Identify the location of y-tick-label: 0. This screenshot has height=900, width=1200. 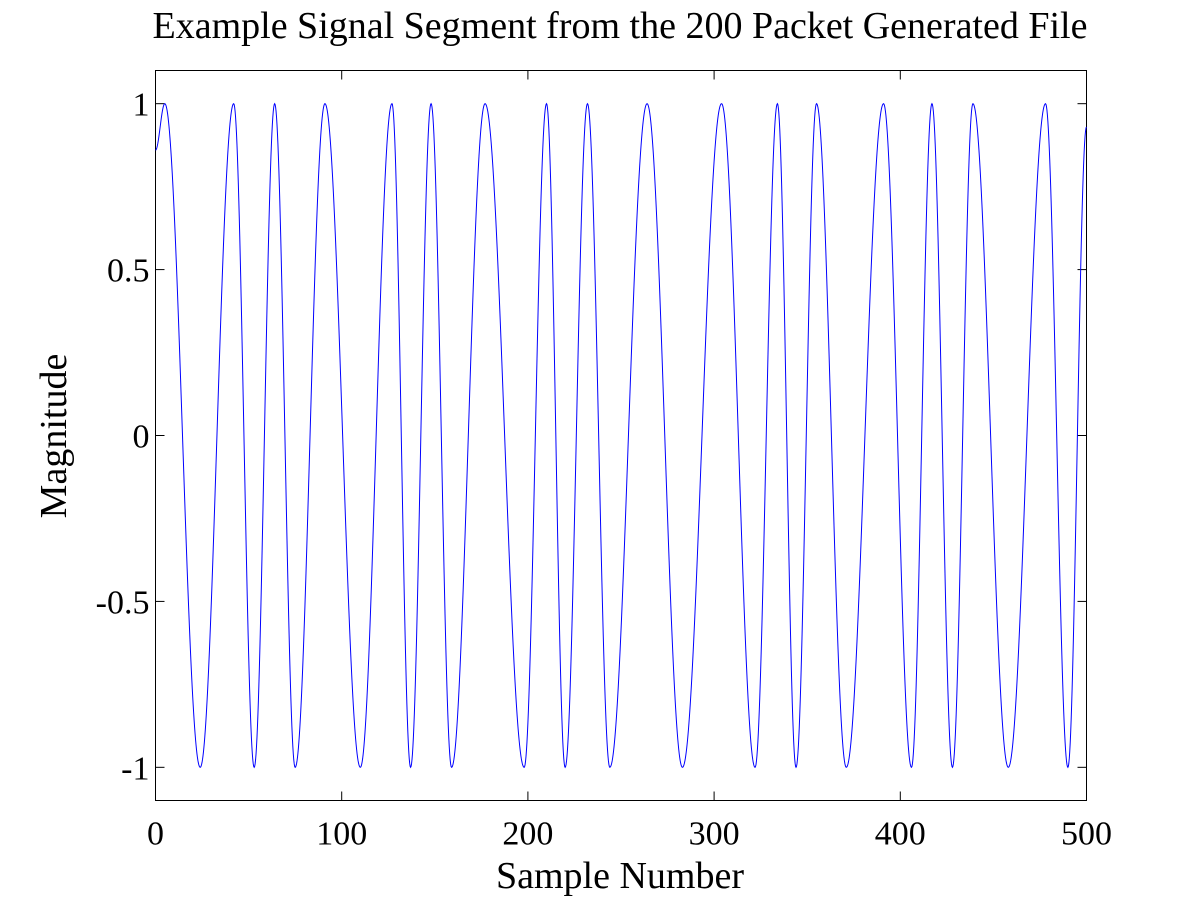
(141, 437).